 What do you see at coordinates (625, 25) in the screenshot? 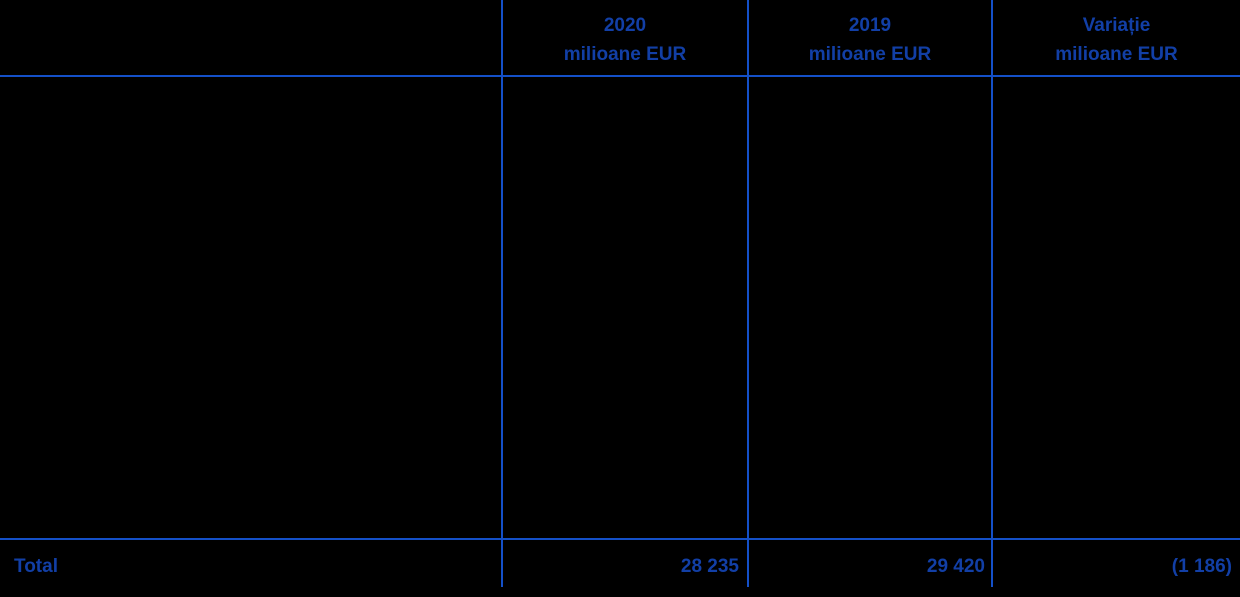
I see `column-header-2020-year: 2020` at bounding box center [625, 25].